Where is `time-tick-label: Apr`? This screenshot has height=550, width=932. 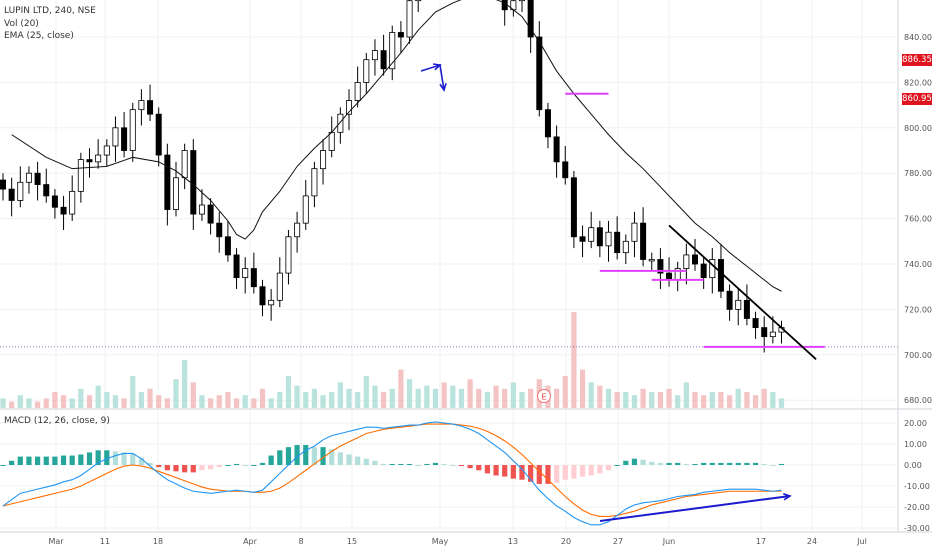
time-tick-label: Apr is located at coordinates (250, 541).